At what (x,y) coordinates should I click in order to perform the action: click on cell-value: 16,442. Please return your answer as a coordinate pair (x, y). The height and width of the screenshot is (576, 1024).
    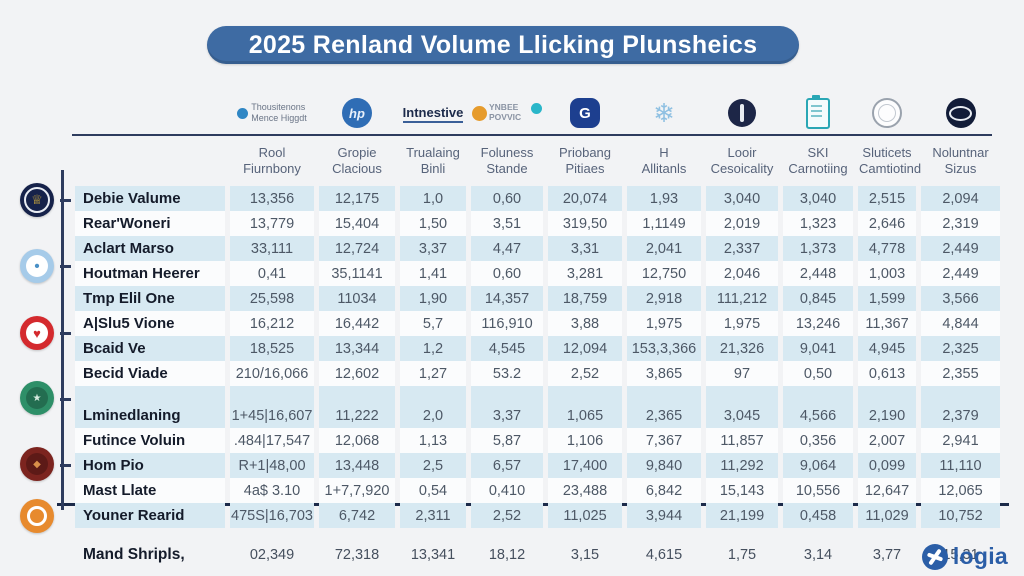
    Looking at the image, I should click on (357, 323).